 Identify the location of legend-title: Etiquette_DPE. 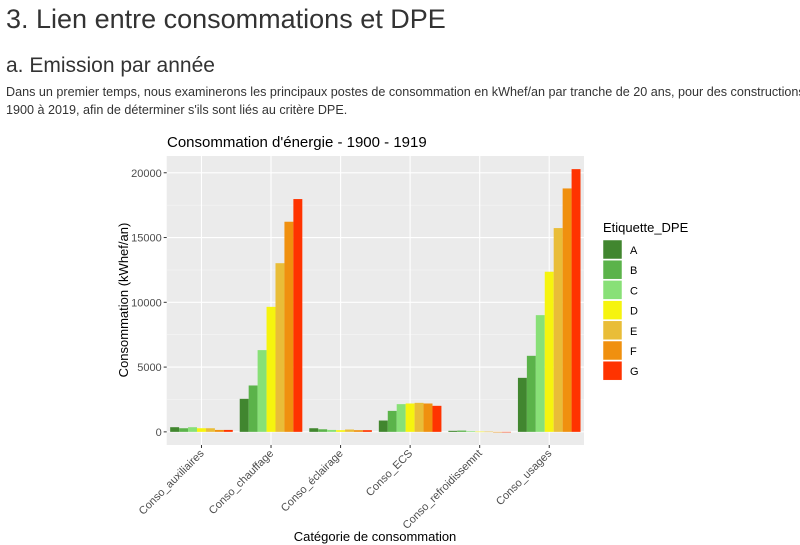
(646, 227).